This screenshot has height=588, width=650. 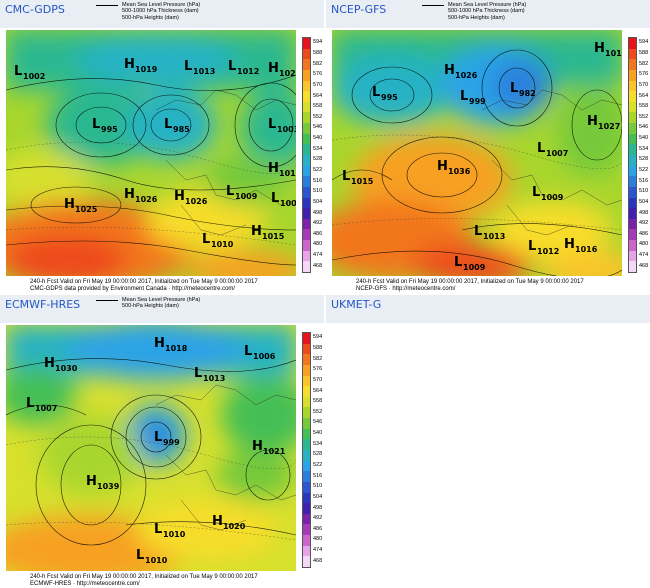 I want to click on pressure-value: 1019, so click(x=146, y=69).